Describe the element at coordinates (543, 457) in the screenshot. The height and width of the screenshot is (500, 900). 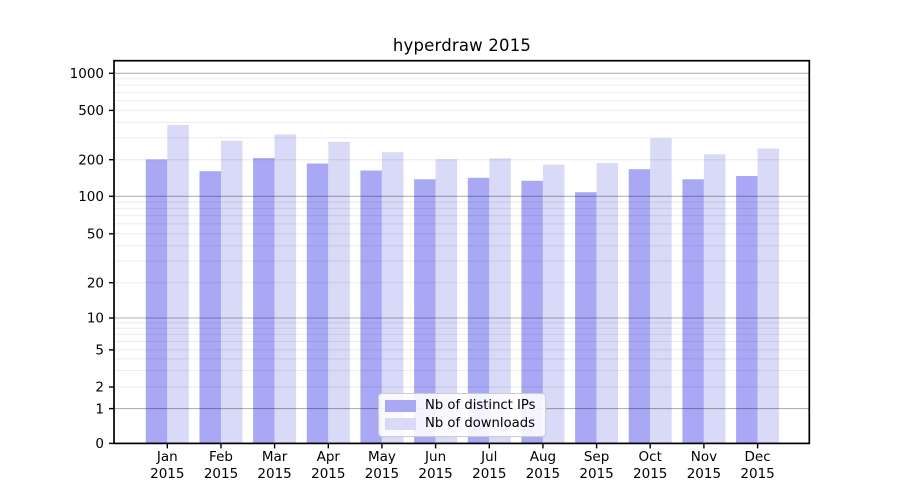
I see `x-tick-label-month: Aug` at that location.